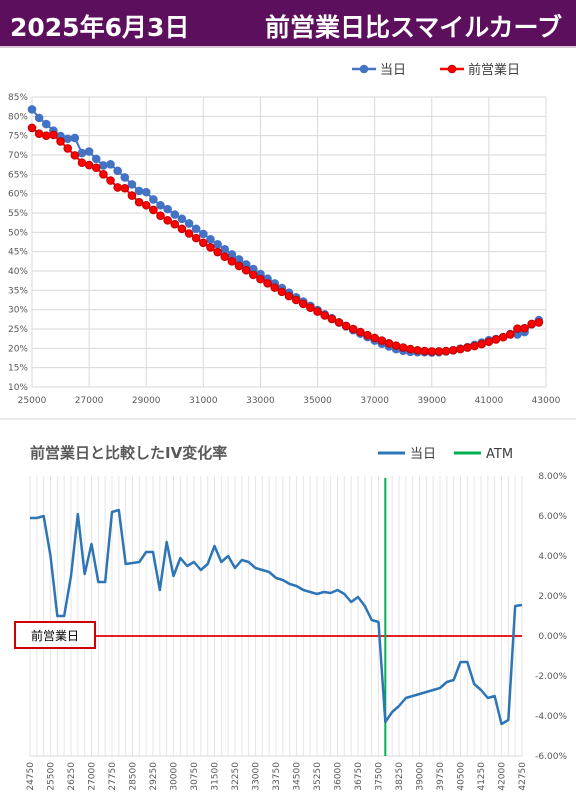 This screenshot has height=802, width=576. What do you see at coordinates (18, 117) in the screenshot?
I see `y-tick-label: 80%` at bounding box center [18, 117].